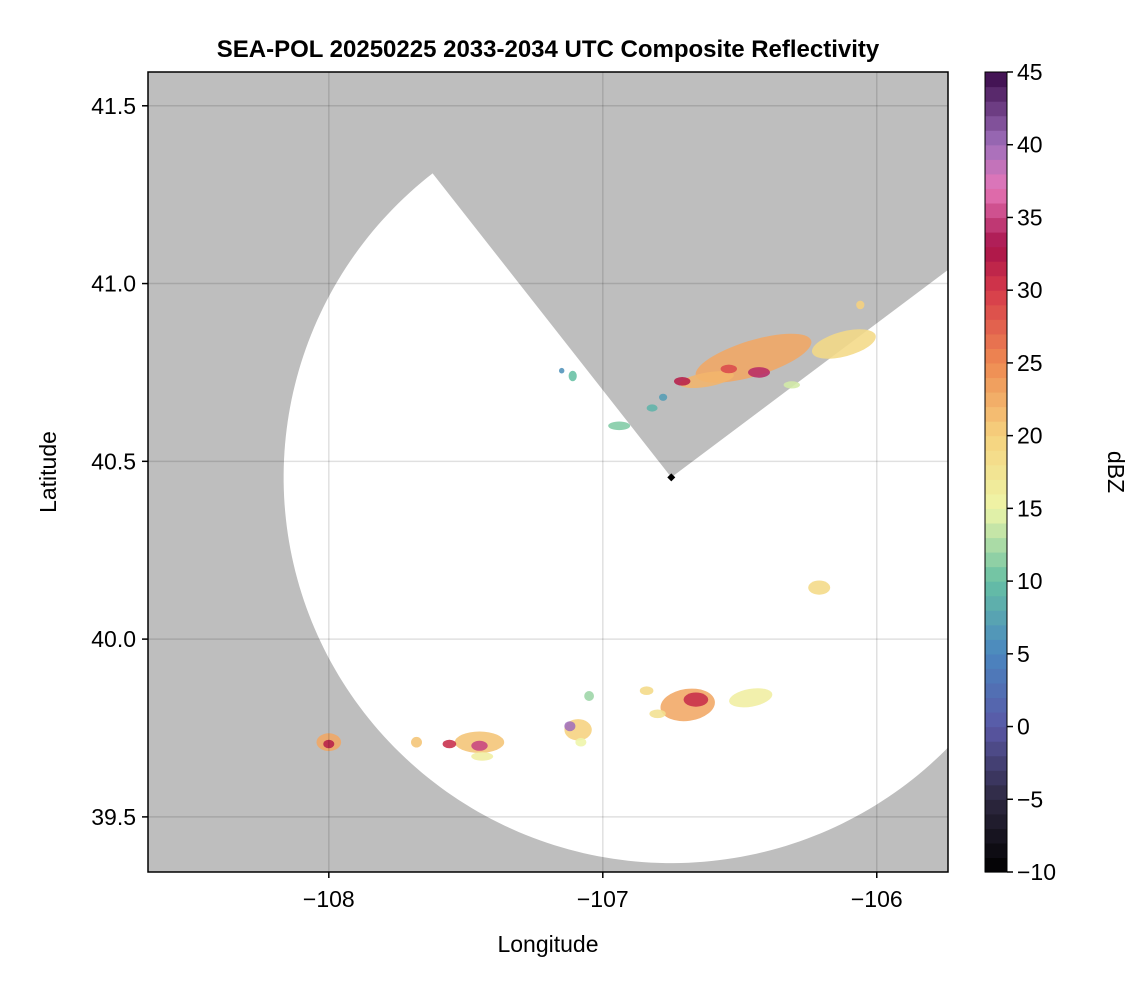  I want to click on colorbar-tick-label: 25, so click(1030, 363).